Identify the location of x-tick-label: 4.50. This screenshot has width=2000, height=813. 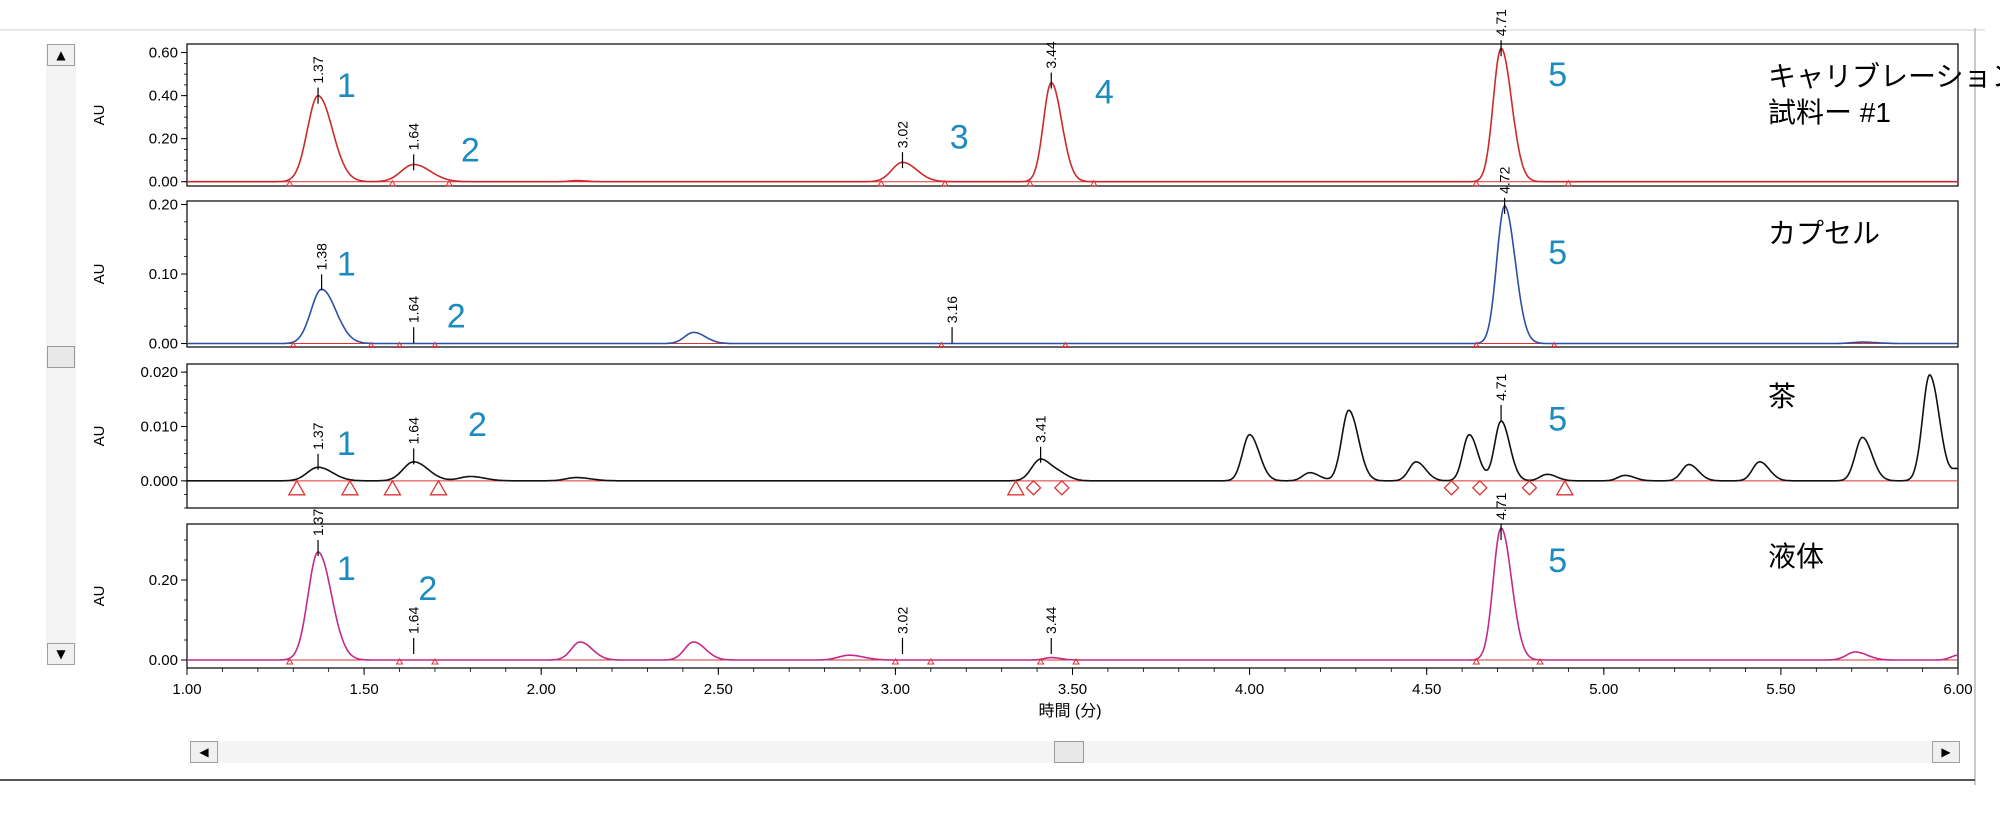
(1426, 689).